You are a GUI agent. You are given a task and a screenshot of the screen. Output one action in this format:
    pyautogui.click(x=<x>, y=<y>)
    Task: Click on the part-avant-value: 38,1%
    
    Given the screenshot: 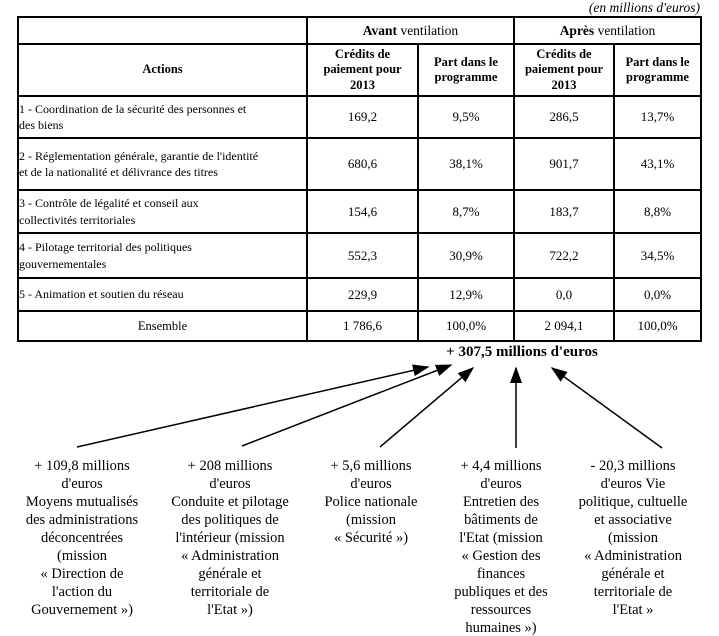 What is the action you would take?
    pyautogui.click(x=466, y=164)
    